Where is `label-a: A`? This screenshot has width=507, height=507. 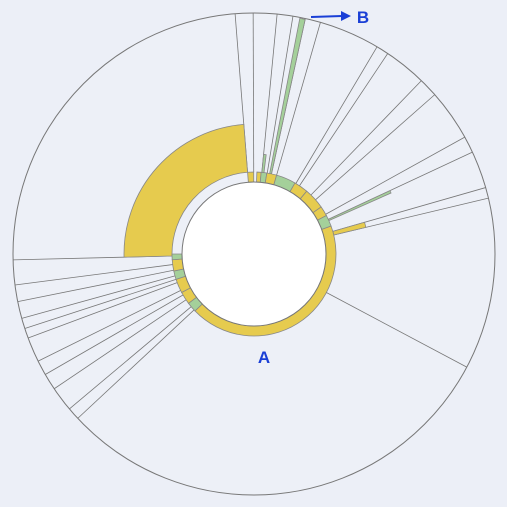
label-a: A is located at coordinates (264, 357).